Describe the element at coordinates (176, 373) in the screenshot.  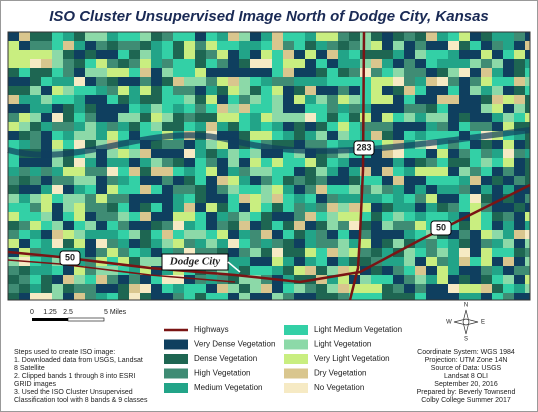
I see `legend-swatch` at that location.